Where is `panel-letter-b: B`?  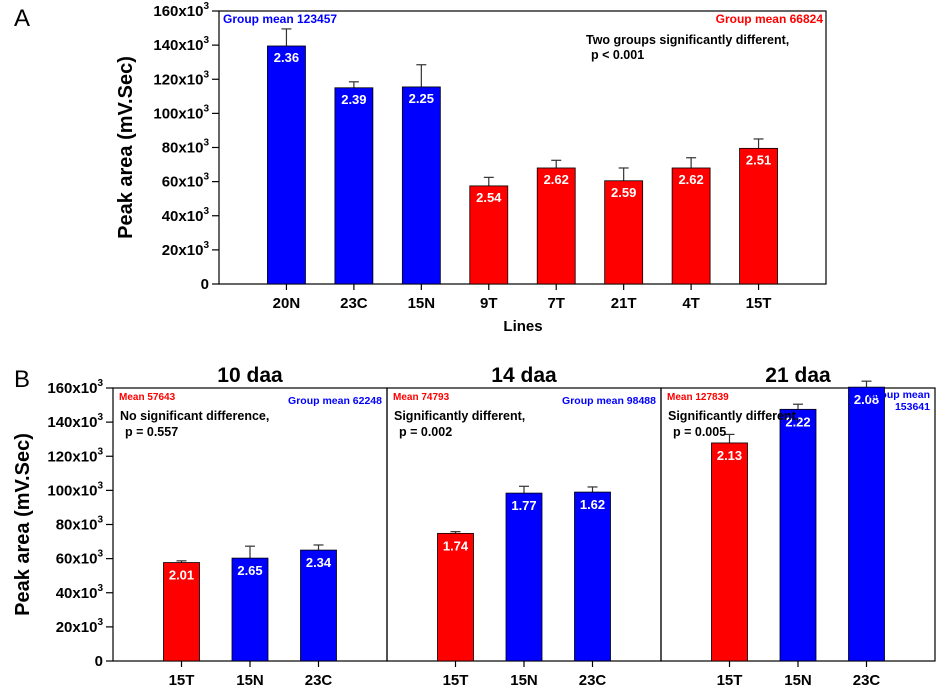
panel-letter-b: B is located at coordinates (22, 379).